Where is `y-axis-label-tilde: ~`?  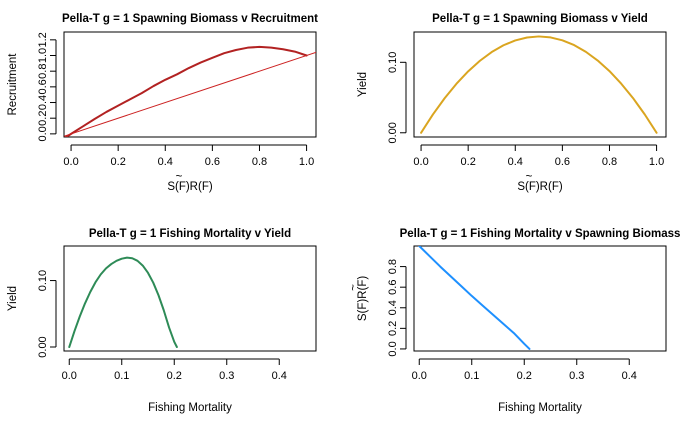 y-axis-label-tilde: ~ is located at coordinates (354, 287).